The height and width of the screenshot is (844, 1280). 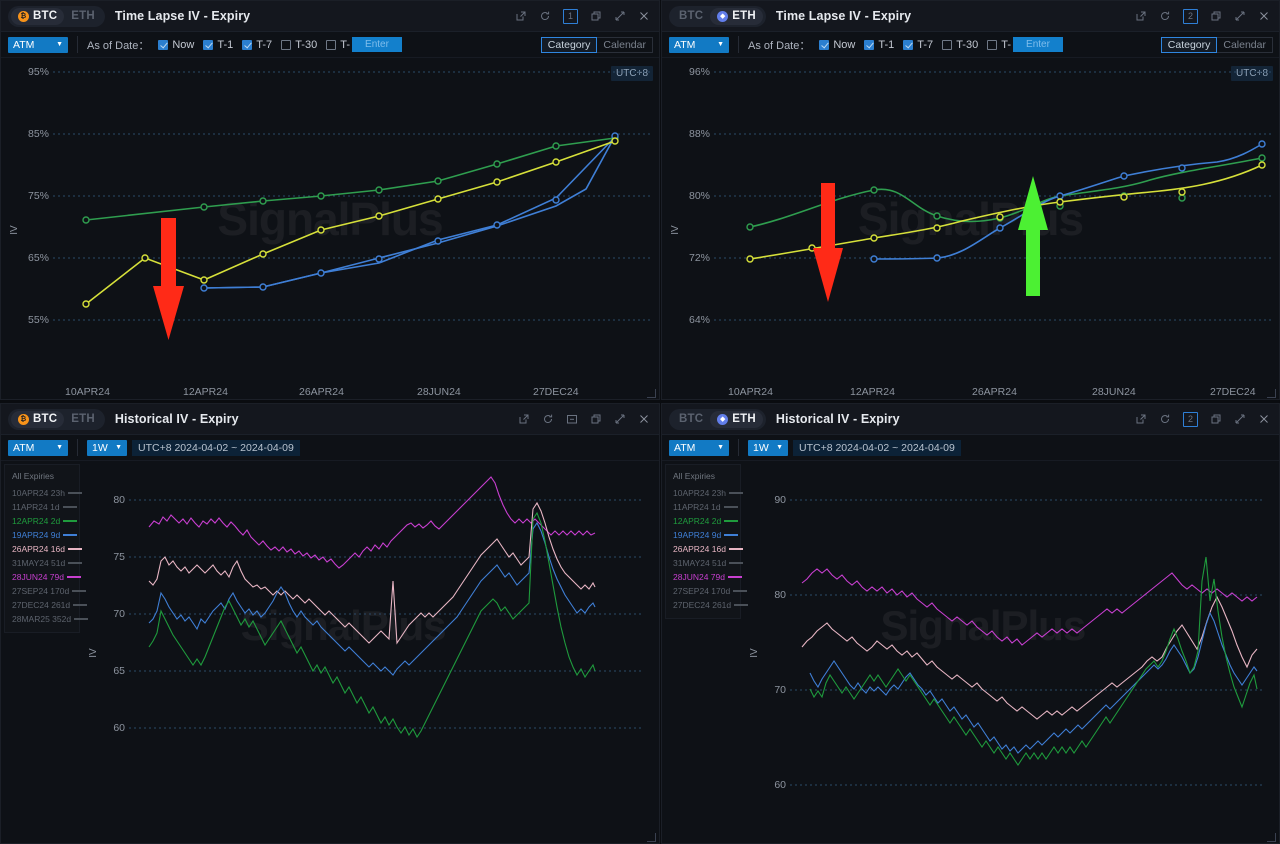 What do you see at coordinates (1114, 392) in the screenshot?
I see `x-tick: 28JUN24` at bounding box center [1114, 392].